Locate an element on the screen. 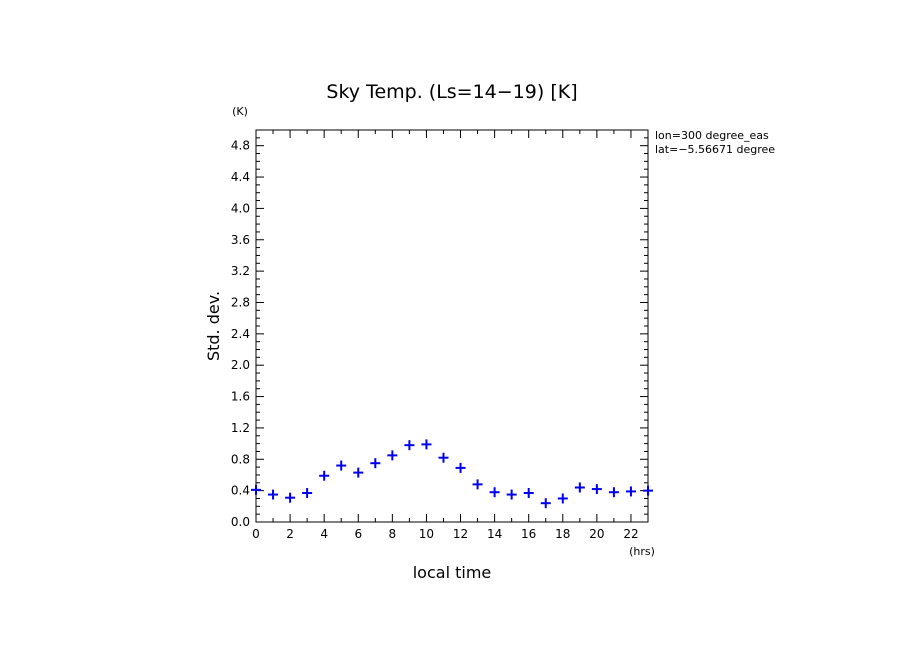 This screenshot has width=904, height=654. x-tick-label: 14 is located at coordinates (494, 534).